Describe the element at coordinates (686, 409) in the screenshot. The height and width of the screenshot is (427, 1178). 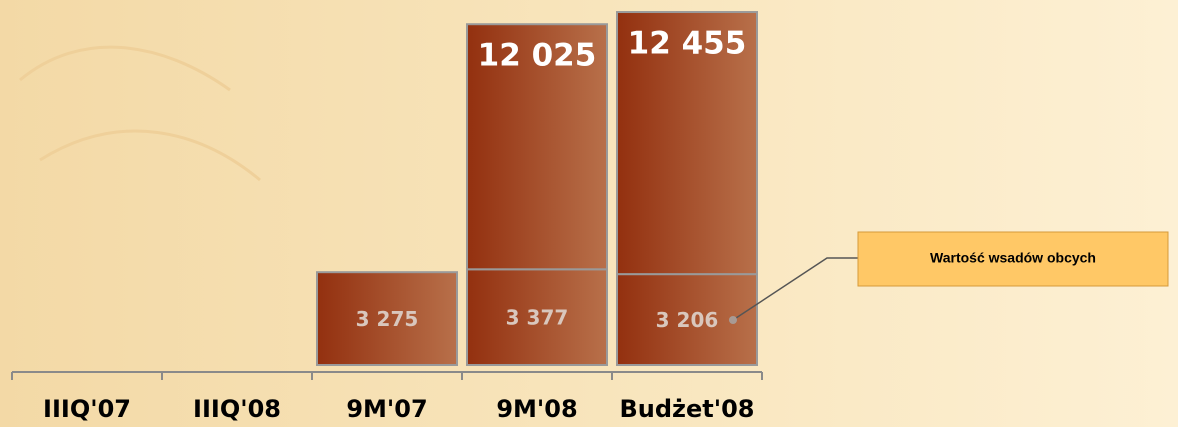
I see `x-tick-label: Budżet'08` at that location.